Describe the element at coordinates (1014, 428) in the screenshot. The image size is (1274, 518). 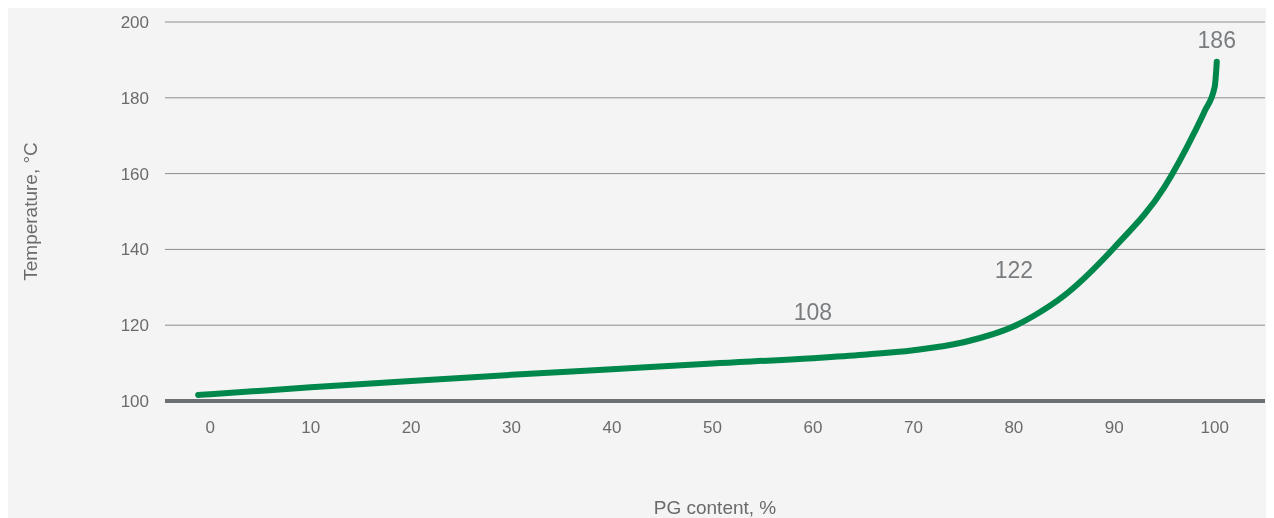
I see `x-tick-label: 80` at that location.